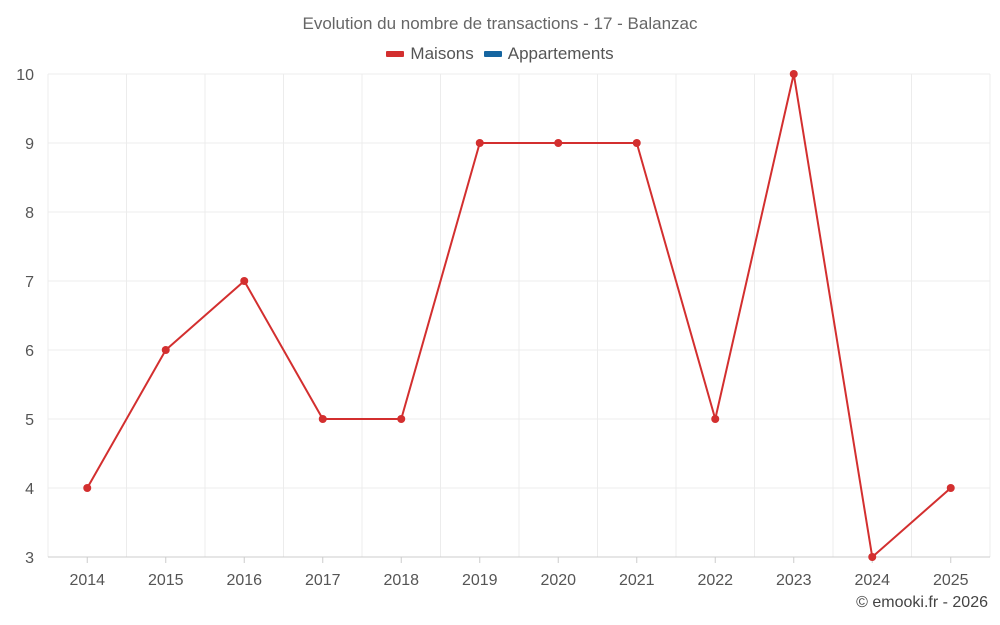 Image resolution: width=1000 pixels, height=625 pixels. Describe the element at coordinates (560, 53) in the screenshot. I see `legend-label-appartements: Appartements` at that location.